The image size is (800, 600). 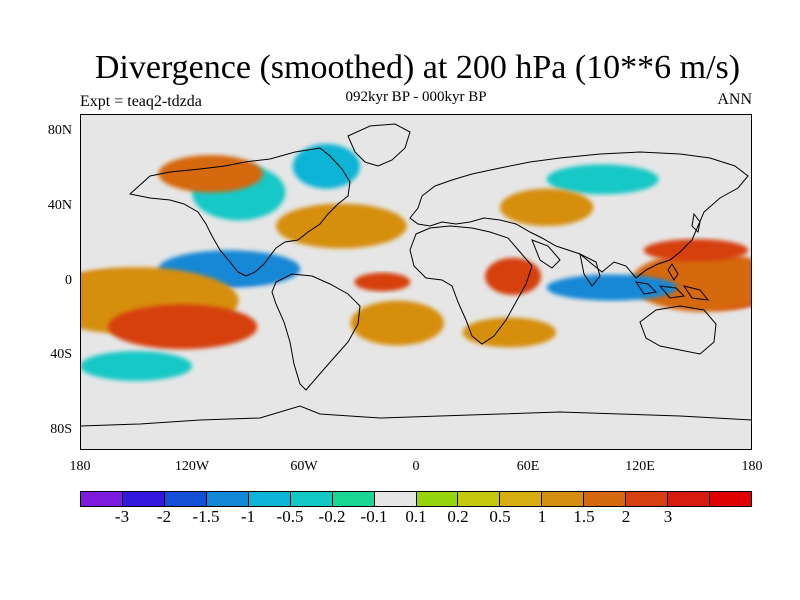 I want to click on season-label: ANN, so click(x=734, y=99).